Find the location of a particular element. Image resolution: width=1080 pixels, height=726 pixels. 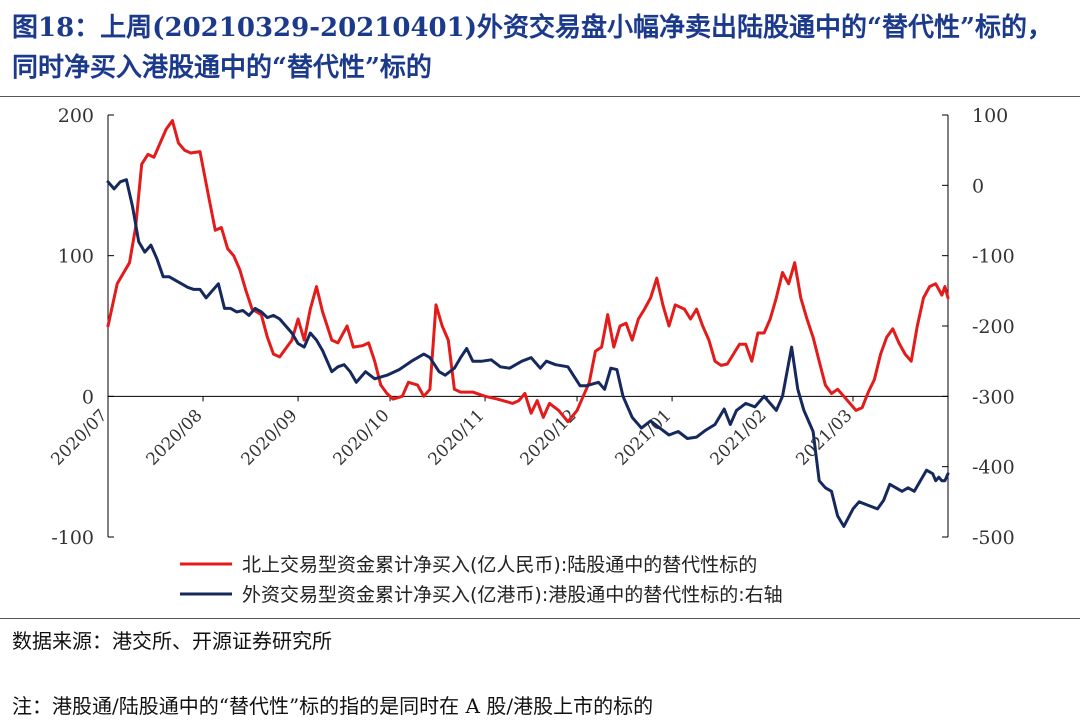

right-tick-label: -500 is located at coordinates (993, 538).